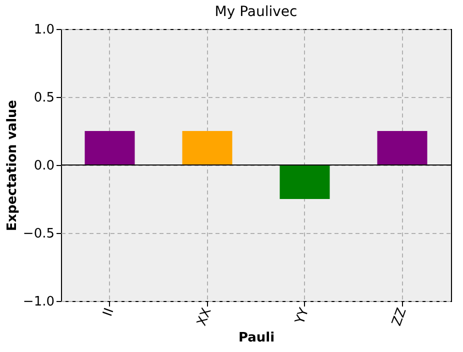 The height and width of the screenshot is (352, 463). I want to click on y-tick-label: 0.0, so click(44, 166).